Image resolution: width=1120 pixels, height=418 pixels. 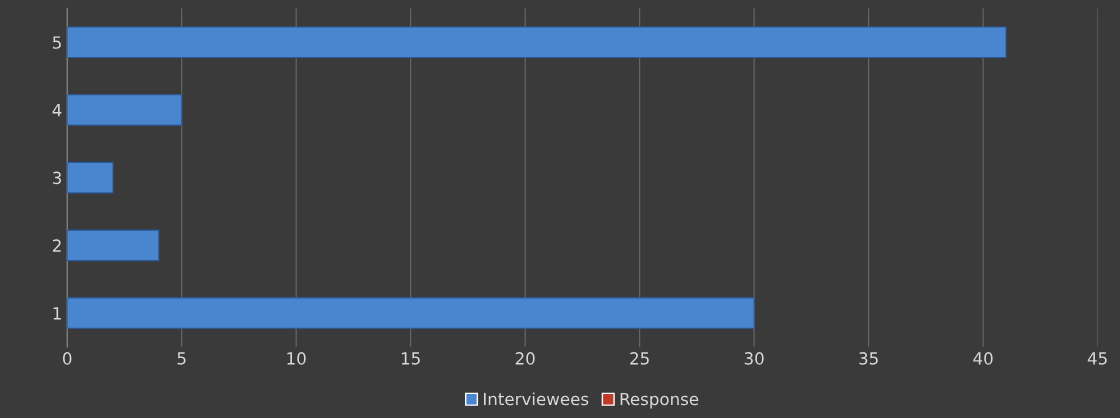 I want to click on x-tick-label: 30, so click(x=754, y=358).